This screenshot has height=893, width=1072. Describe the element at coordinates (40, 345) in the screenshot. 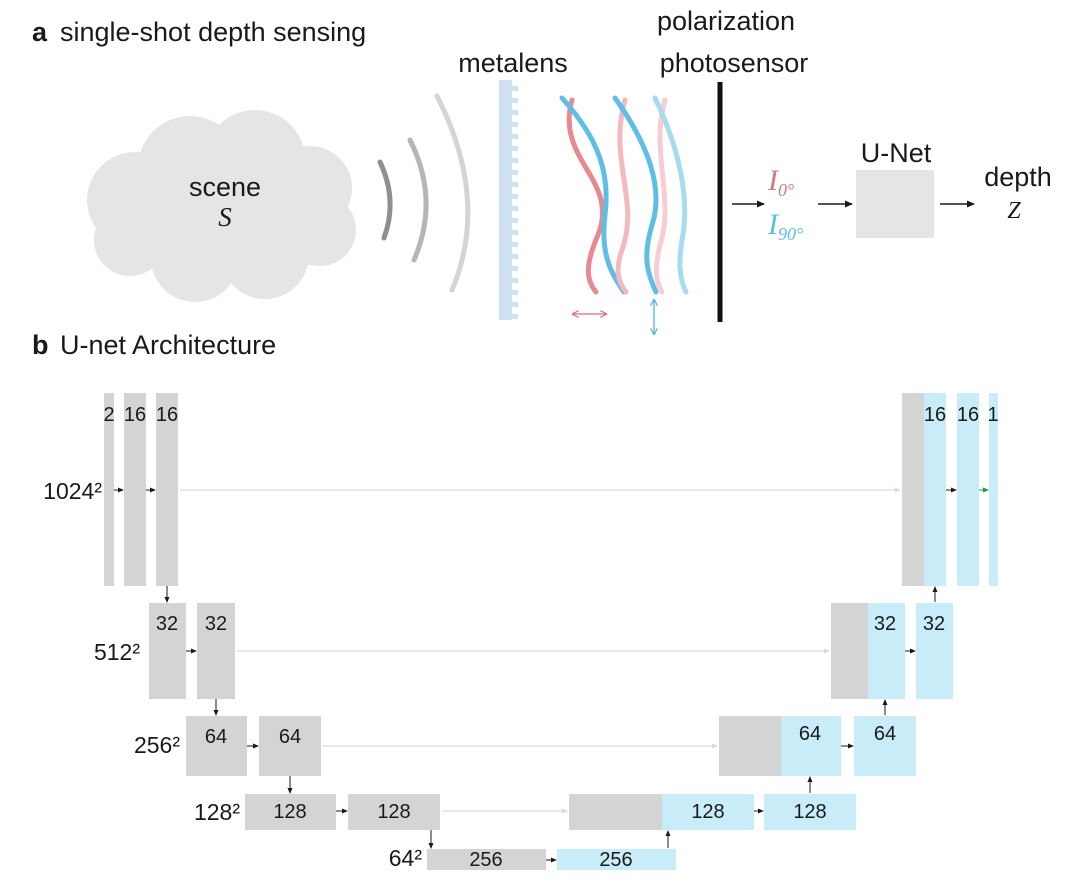

I see `panel-b-letter: b` at that location.